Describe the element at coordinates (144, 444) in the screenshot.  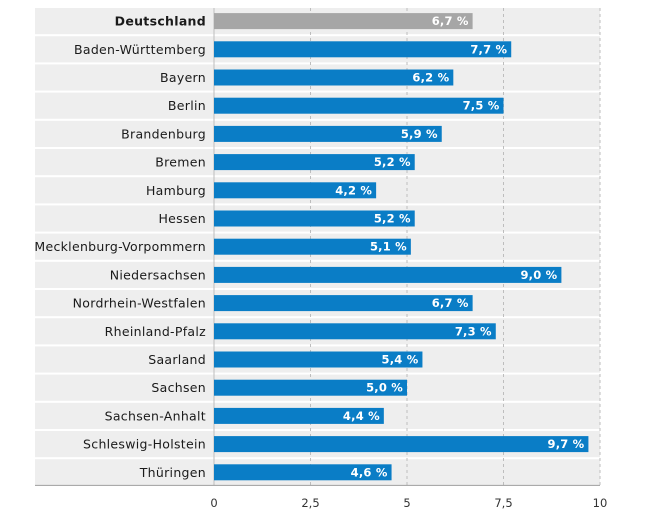
I see `category-label: Schleswig-Holstein` at that location.